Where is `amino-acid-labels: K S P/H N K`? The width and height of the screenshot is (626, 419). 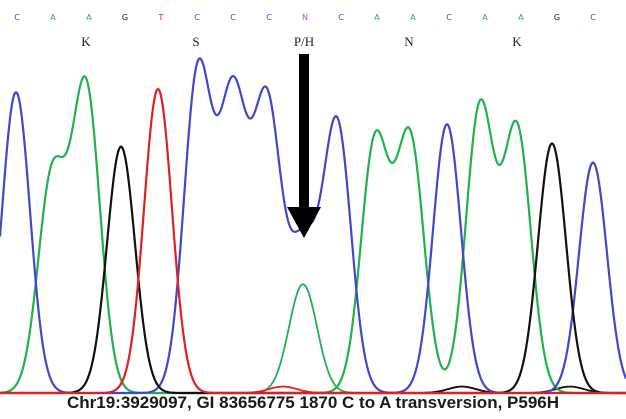
amino-acid-labels: K S P/H N K is located at coordinates (301, 41).